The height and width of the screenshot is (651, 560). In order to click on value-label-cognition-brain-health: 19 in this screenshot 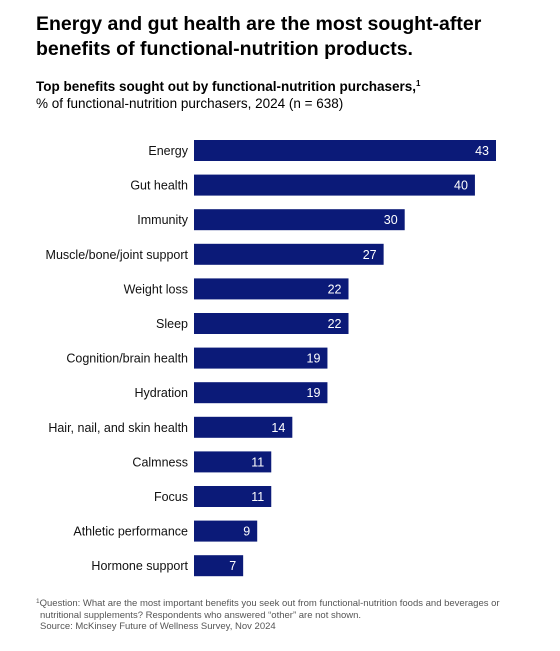, I will do `click(314, 359)`.